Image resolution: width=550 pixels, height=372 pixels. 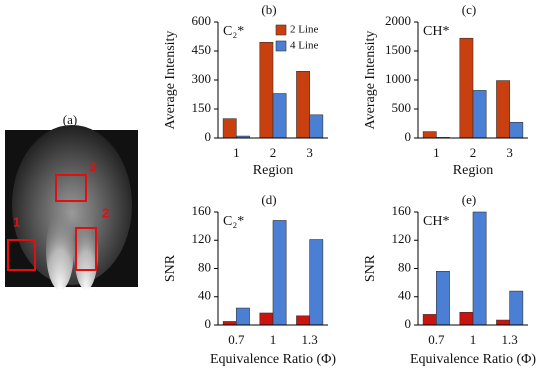 What do you see at coordinates (268, 9) in the screenshot?
I see `panel-label: (b)` at bounding box center [268, 9].